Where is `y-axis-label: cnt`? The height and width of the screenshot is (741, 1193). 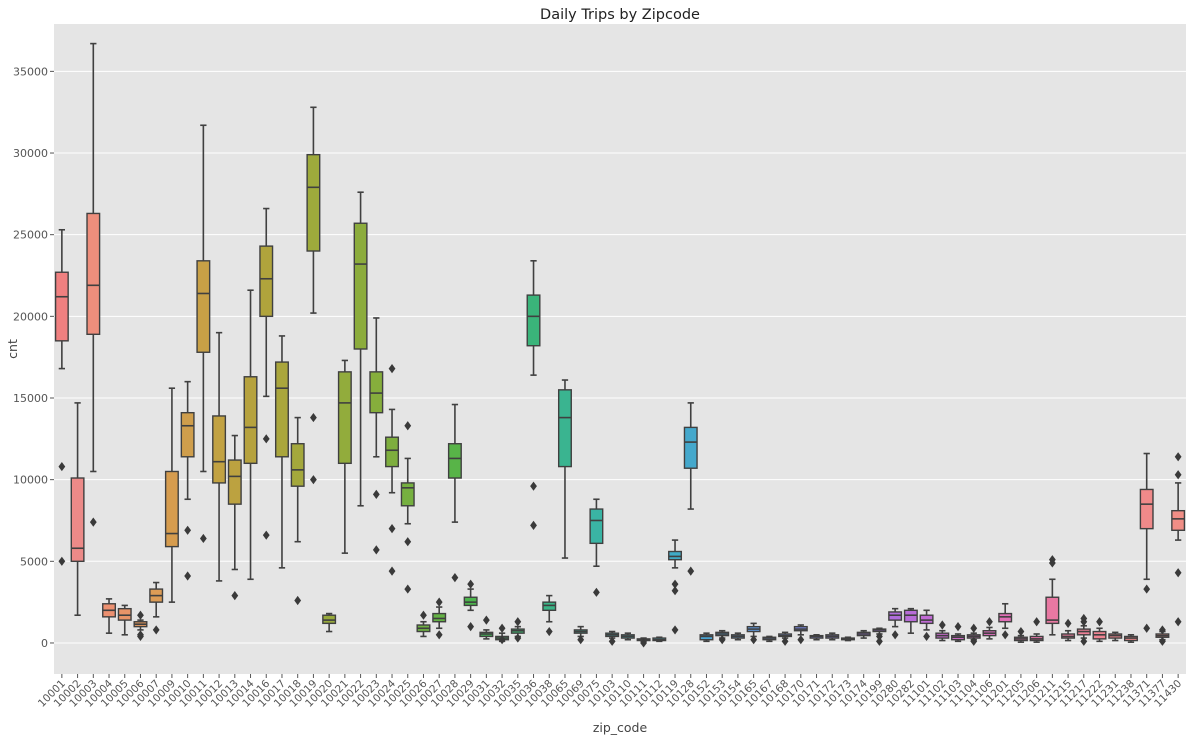 y-axis-label: cnt is located at coordinates (12, 349).